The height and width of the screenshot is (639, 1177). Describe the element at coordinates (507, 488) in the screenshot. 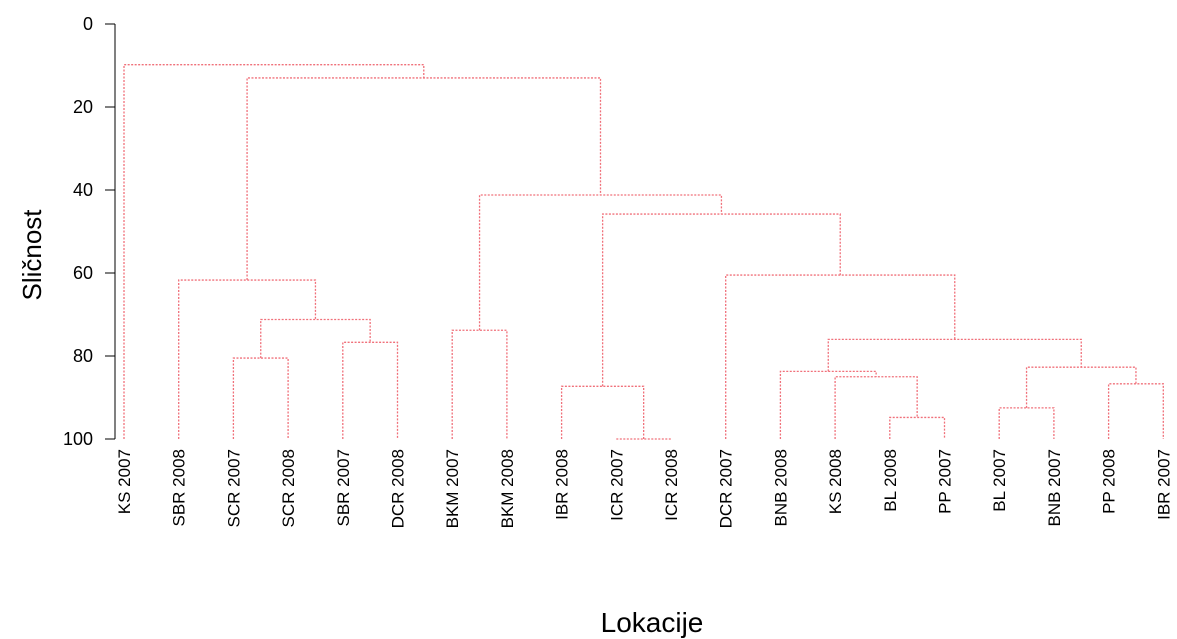

I see `leaf-label: BKM 2008` at that location.